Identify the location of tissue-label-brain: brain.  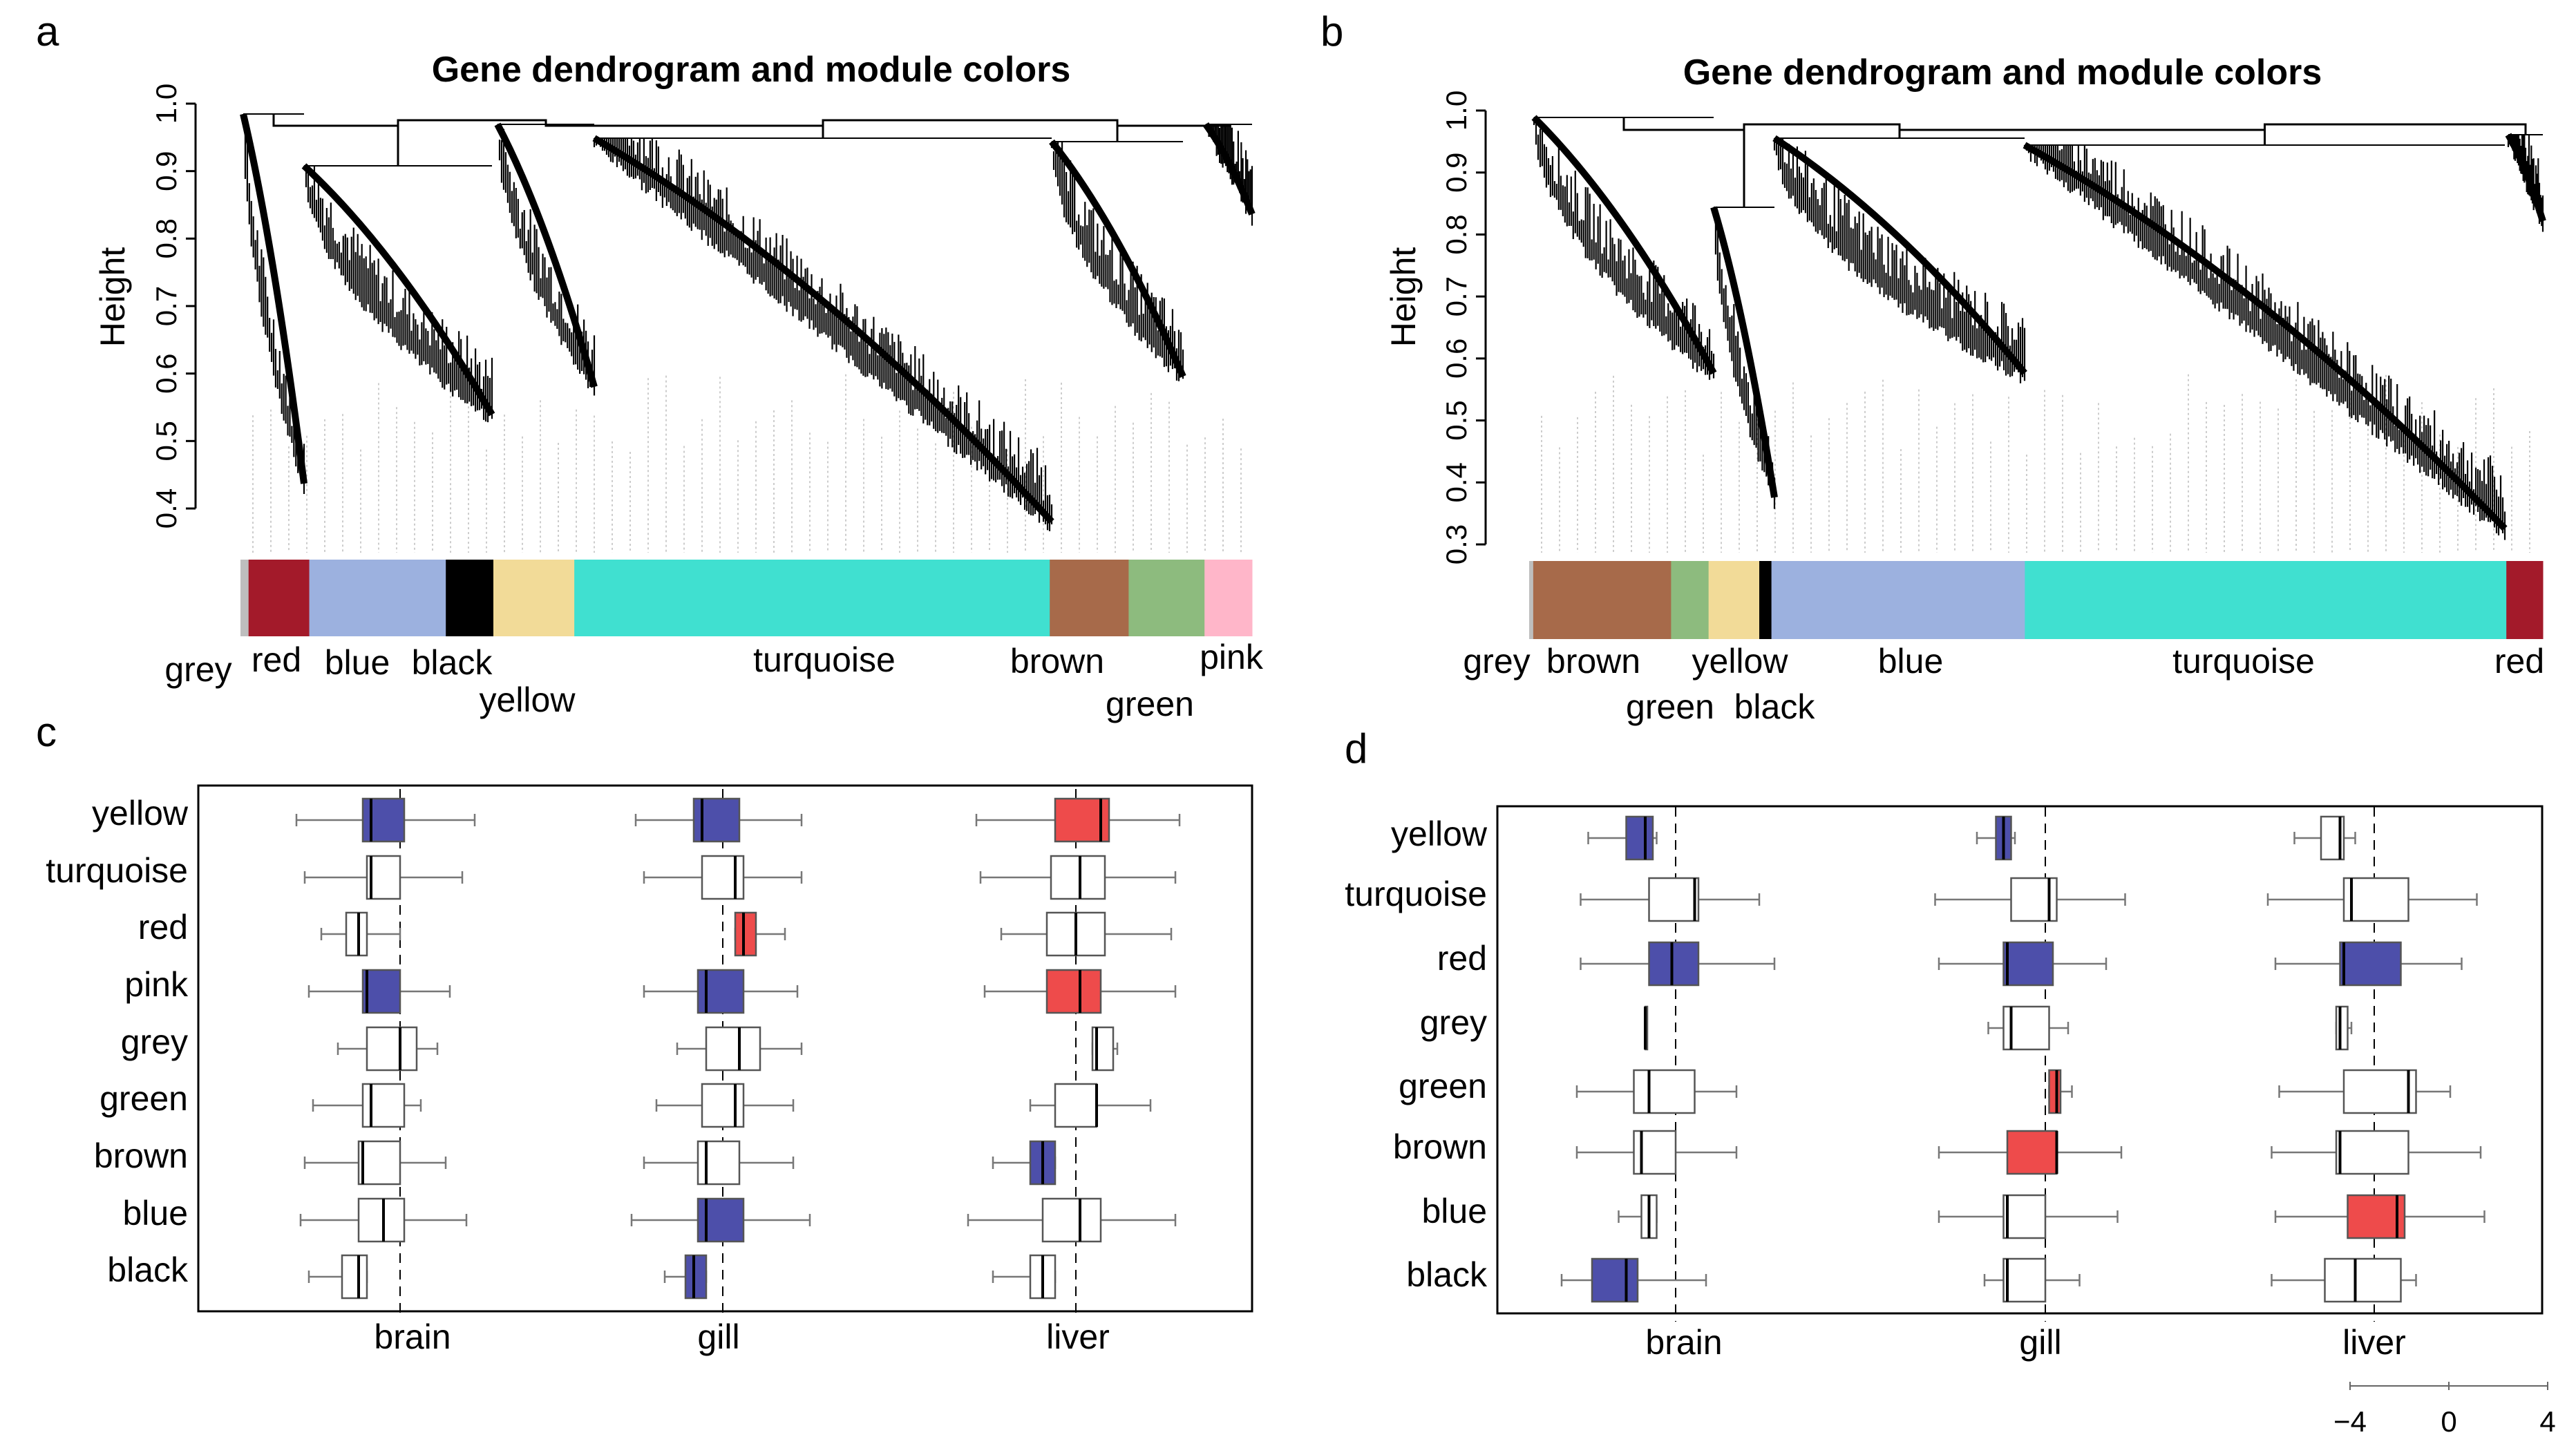
(412, 1337).